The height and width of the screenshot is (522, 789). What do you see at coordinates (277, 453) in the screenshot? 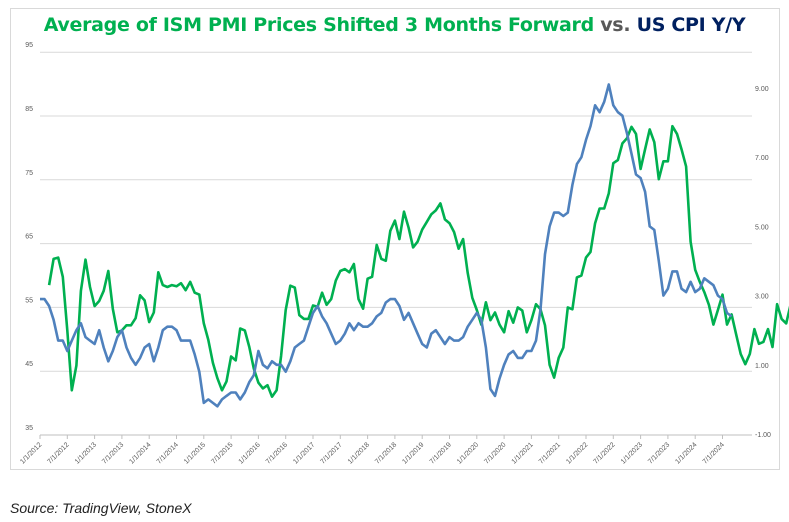
I see `x-tick-label: 7/1/2016` at bounding box center [277, 453].